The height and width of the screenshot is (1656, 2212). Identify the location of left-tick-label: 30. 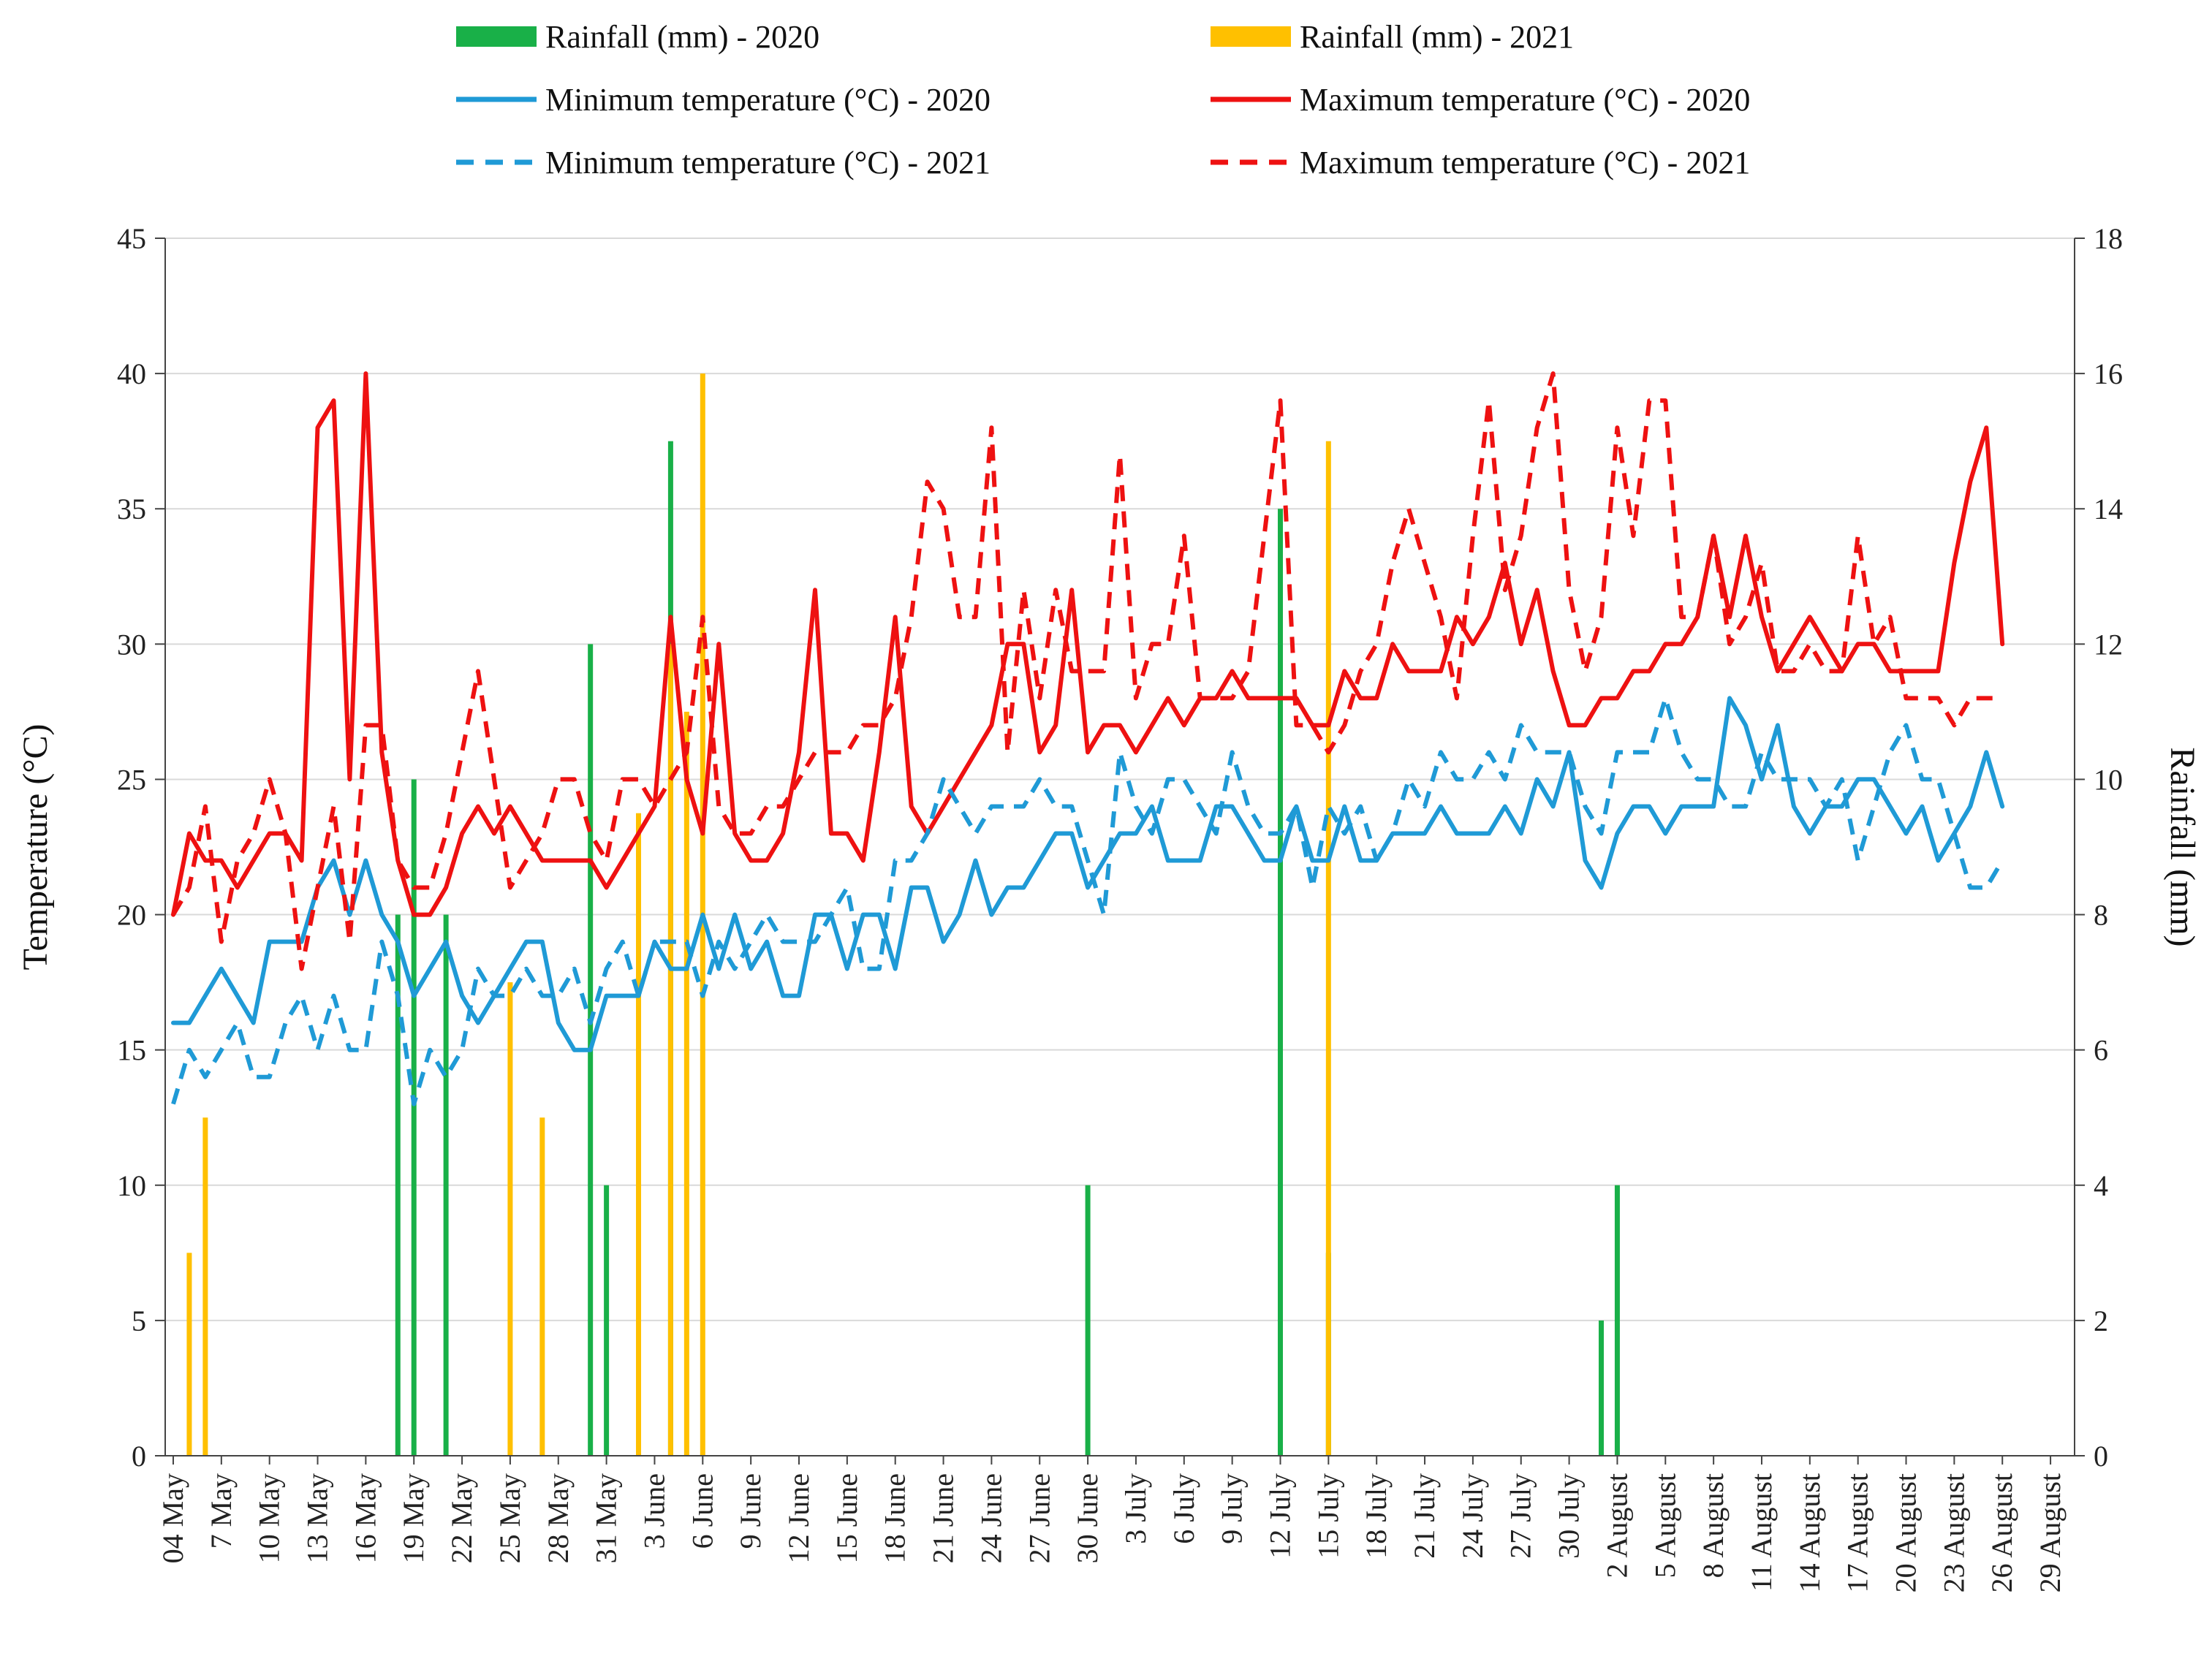
(131, 644).